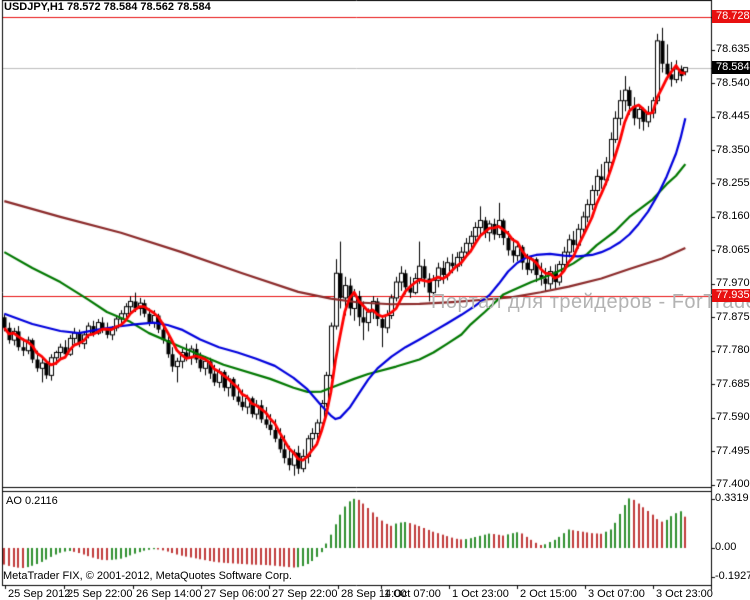 The image size is (750, 600). Describe the element at coordinates (305, 594) in the screenshot. I see `time-axis-label: 27 Sep 22:00` at that location.